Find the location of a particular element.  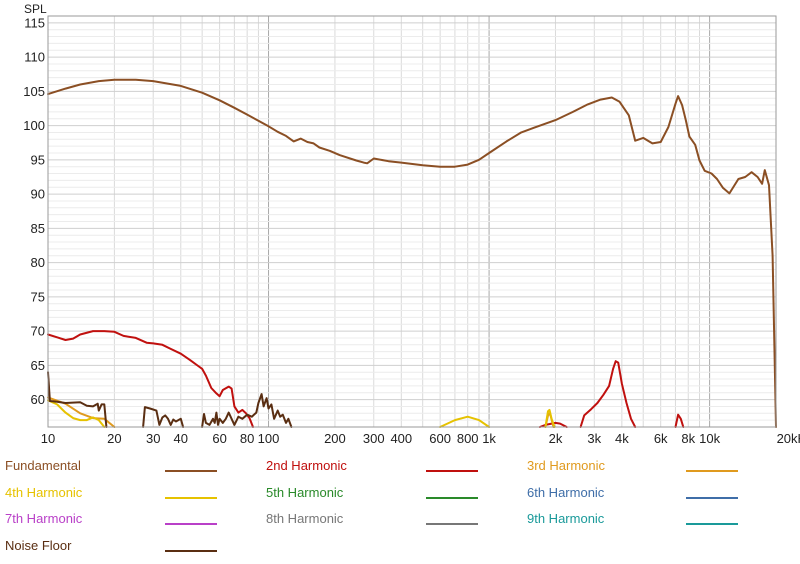

x-tick-label: 400 is located at coordinates (401, 438).